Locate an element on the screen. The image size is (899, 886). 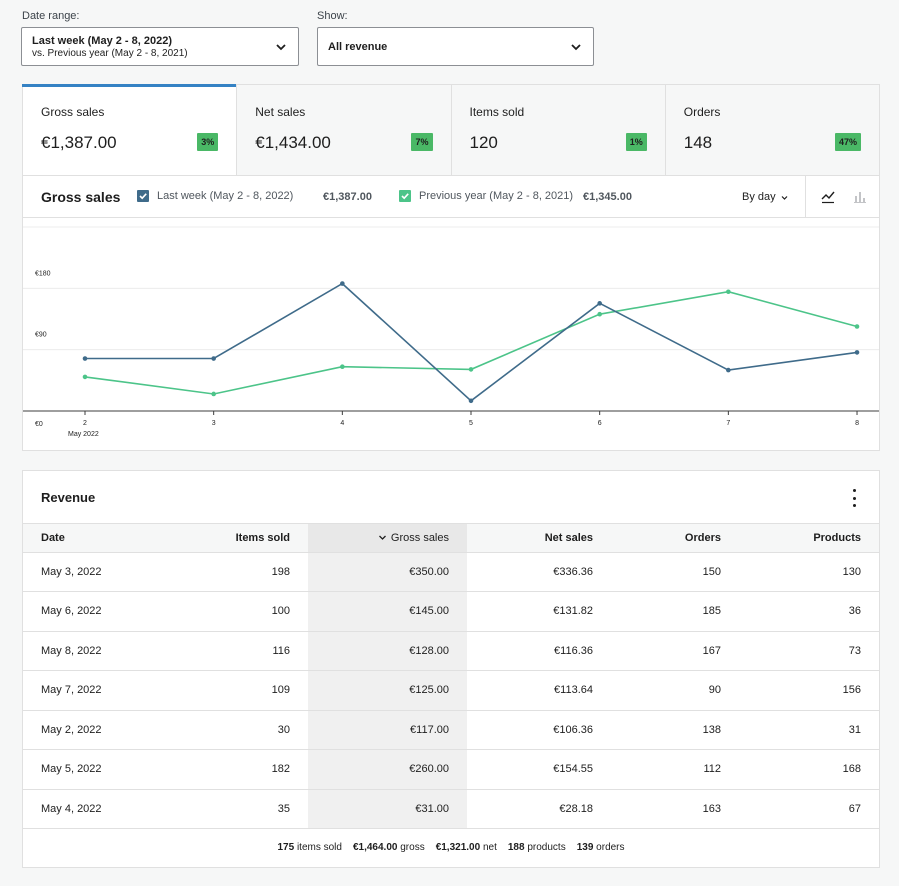
cell-date: May 2, 2022 is located at coordinates (103, 730).